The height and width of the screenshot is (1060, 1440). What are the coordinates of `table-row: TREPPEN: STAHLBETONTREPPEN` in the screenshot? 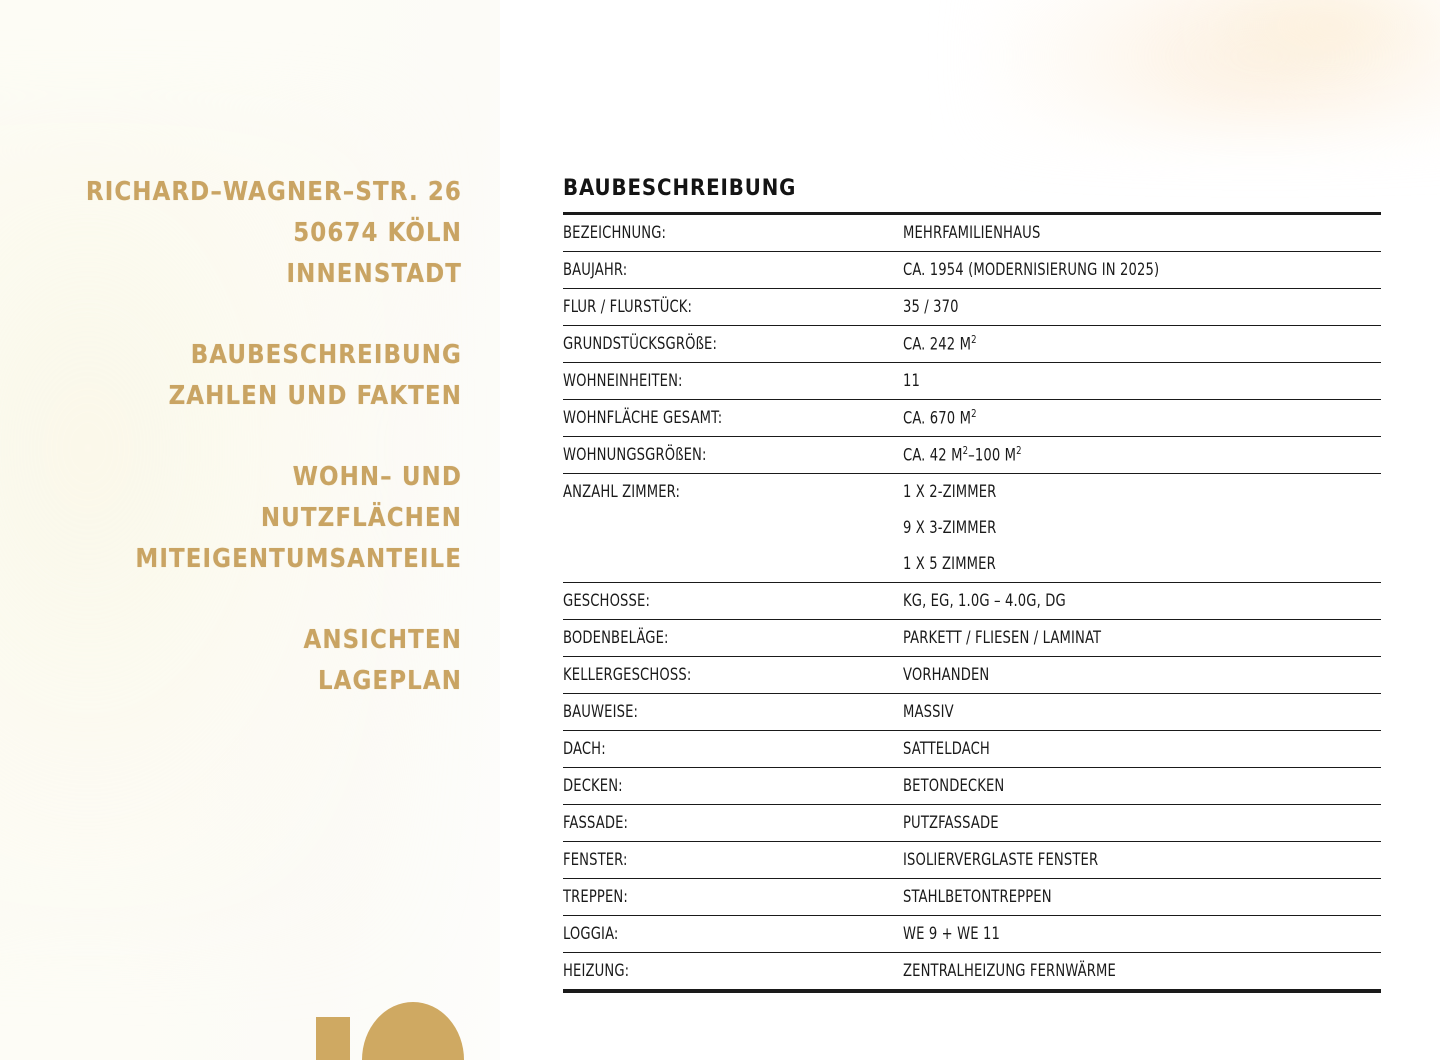 It's located at (972, 897).